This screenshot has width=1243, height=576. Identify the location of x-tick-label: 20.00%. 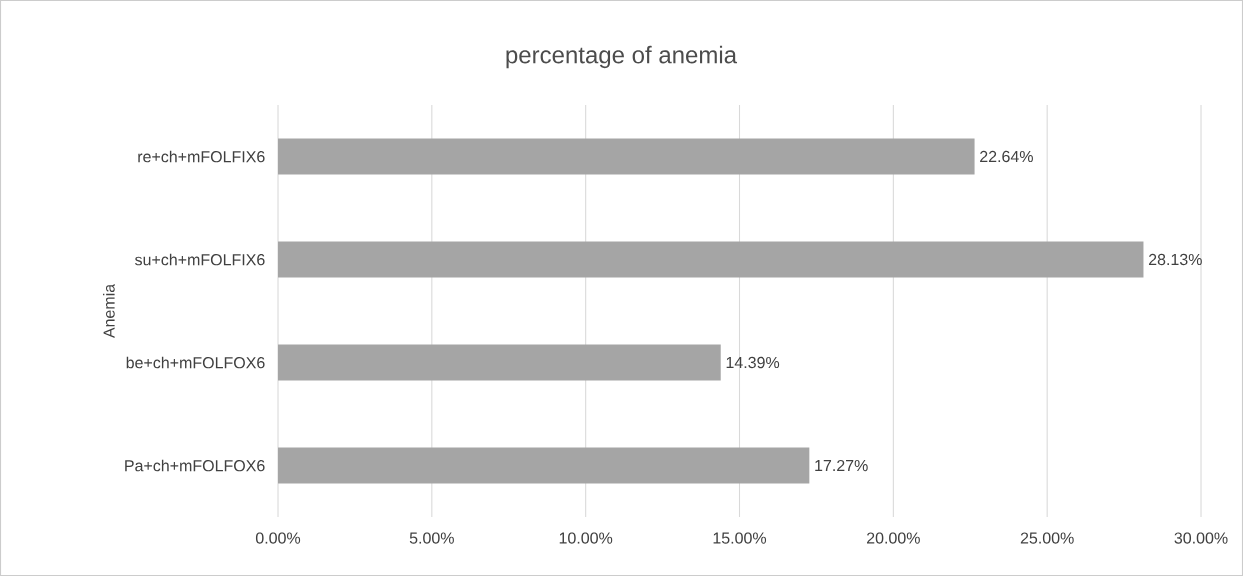
(893, 538).